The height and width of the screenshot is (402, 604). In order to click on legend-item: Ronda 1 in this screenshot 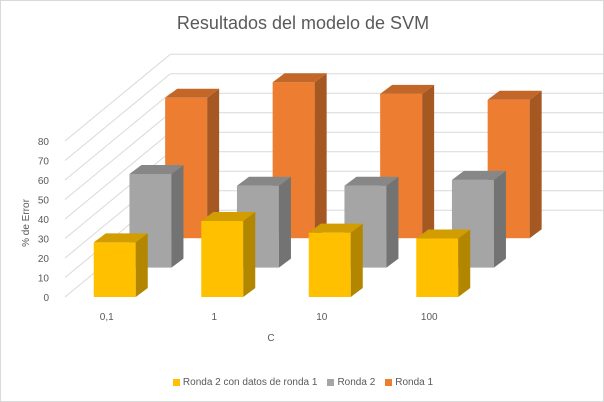, I will do `click(409, 382)`.